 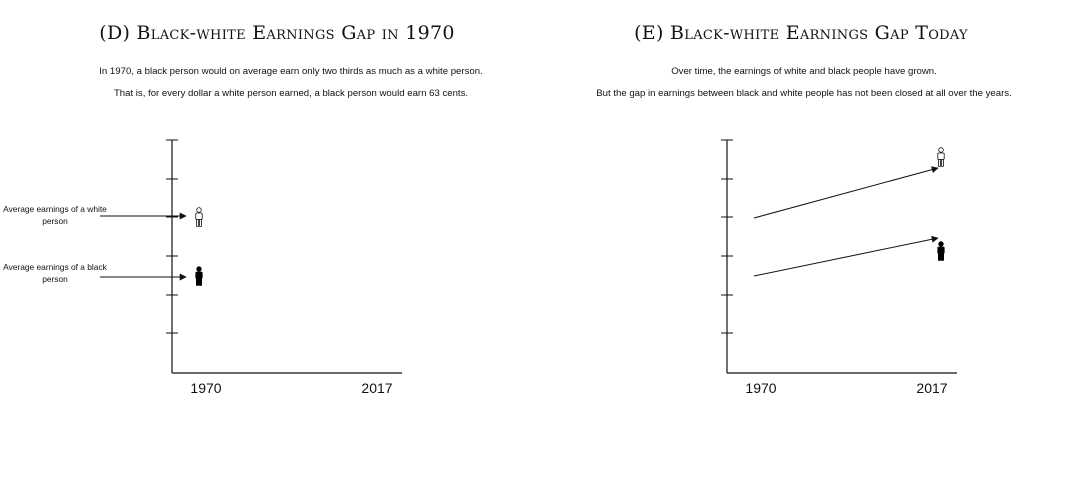 I want to click on panel-e-title: (E) Black-white Earnings Gap Today, so click(x=801, y=33).